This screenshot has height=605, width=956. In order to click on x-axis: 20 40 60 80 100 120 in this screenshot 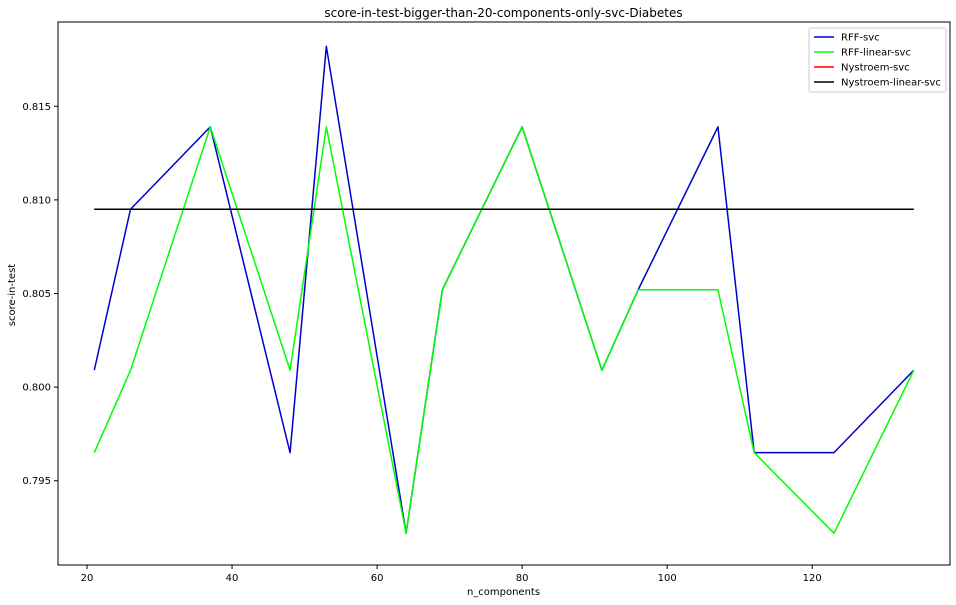, I will do `click(451, 574)`.